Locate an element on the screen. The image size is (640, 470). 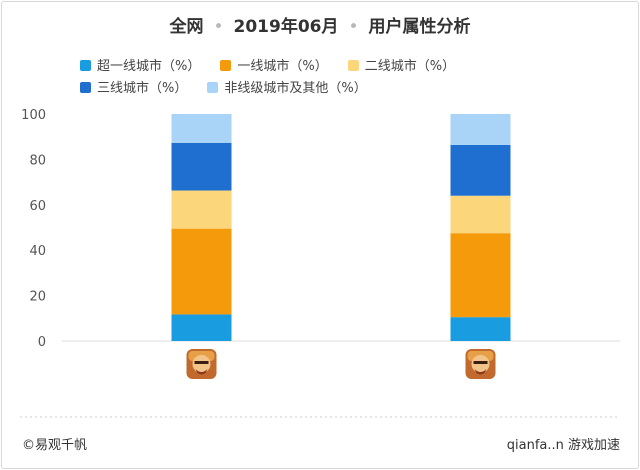
source-label: ©易观千帆 is located at coordinates (55, 445).